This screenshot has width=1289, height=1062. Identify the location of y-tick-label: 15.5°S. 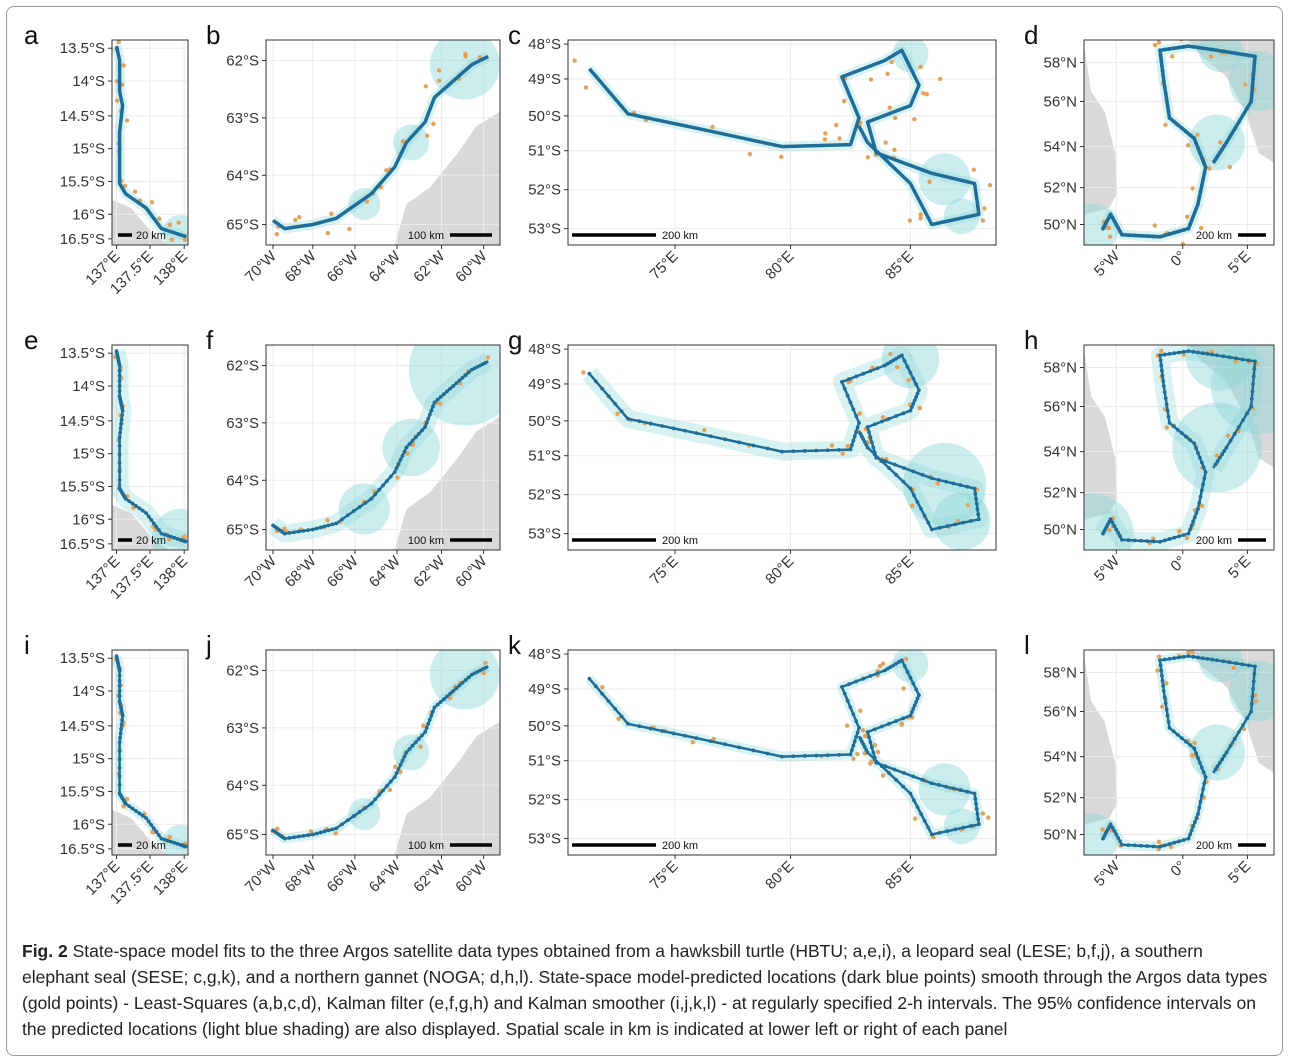
(82, 181).